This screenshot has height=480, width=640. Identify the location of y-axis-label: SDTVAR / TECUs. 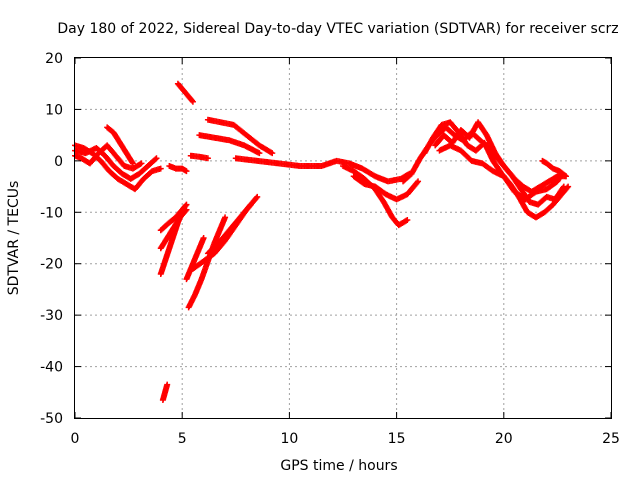
(14, 238).